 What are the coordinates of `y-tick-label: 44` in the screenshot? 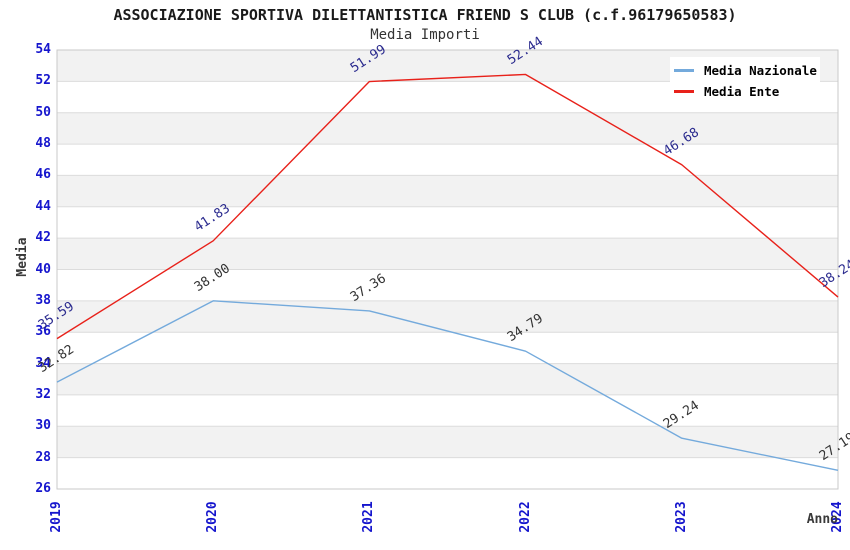 It's located at (43, 206).